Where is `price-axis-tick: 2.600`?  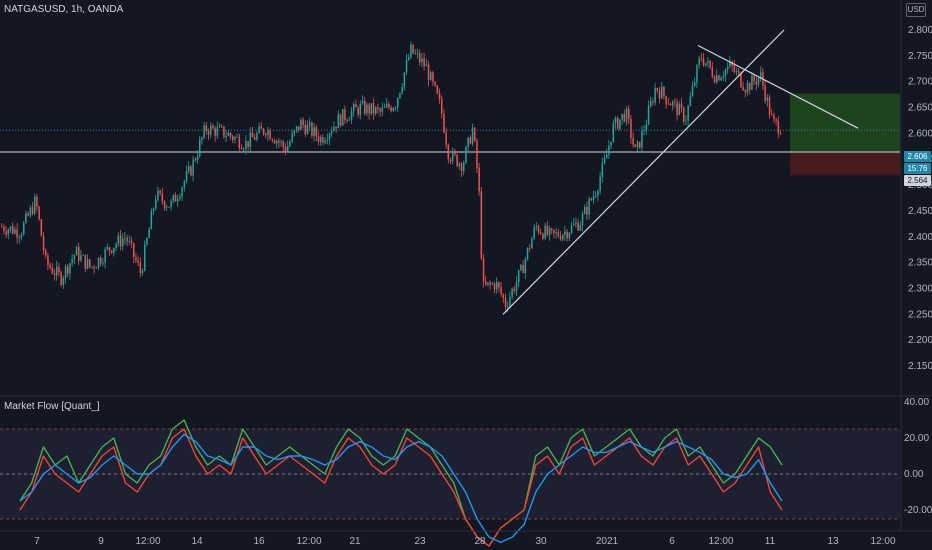
price-axis-tick: 2.600 is located at coordinates (920, 133).